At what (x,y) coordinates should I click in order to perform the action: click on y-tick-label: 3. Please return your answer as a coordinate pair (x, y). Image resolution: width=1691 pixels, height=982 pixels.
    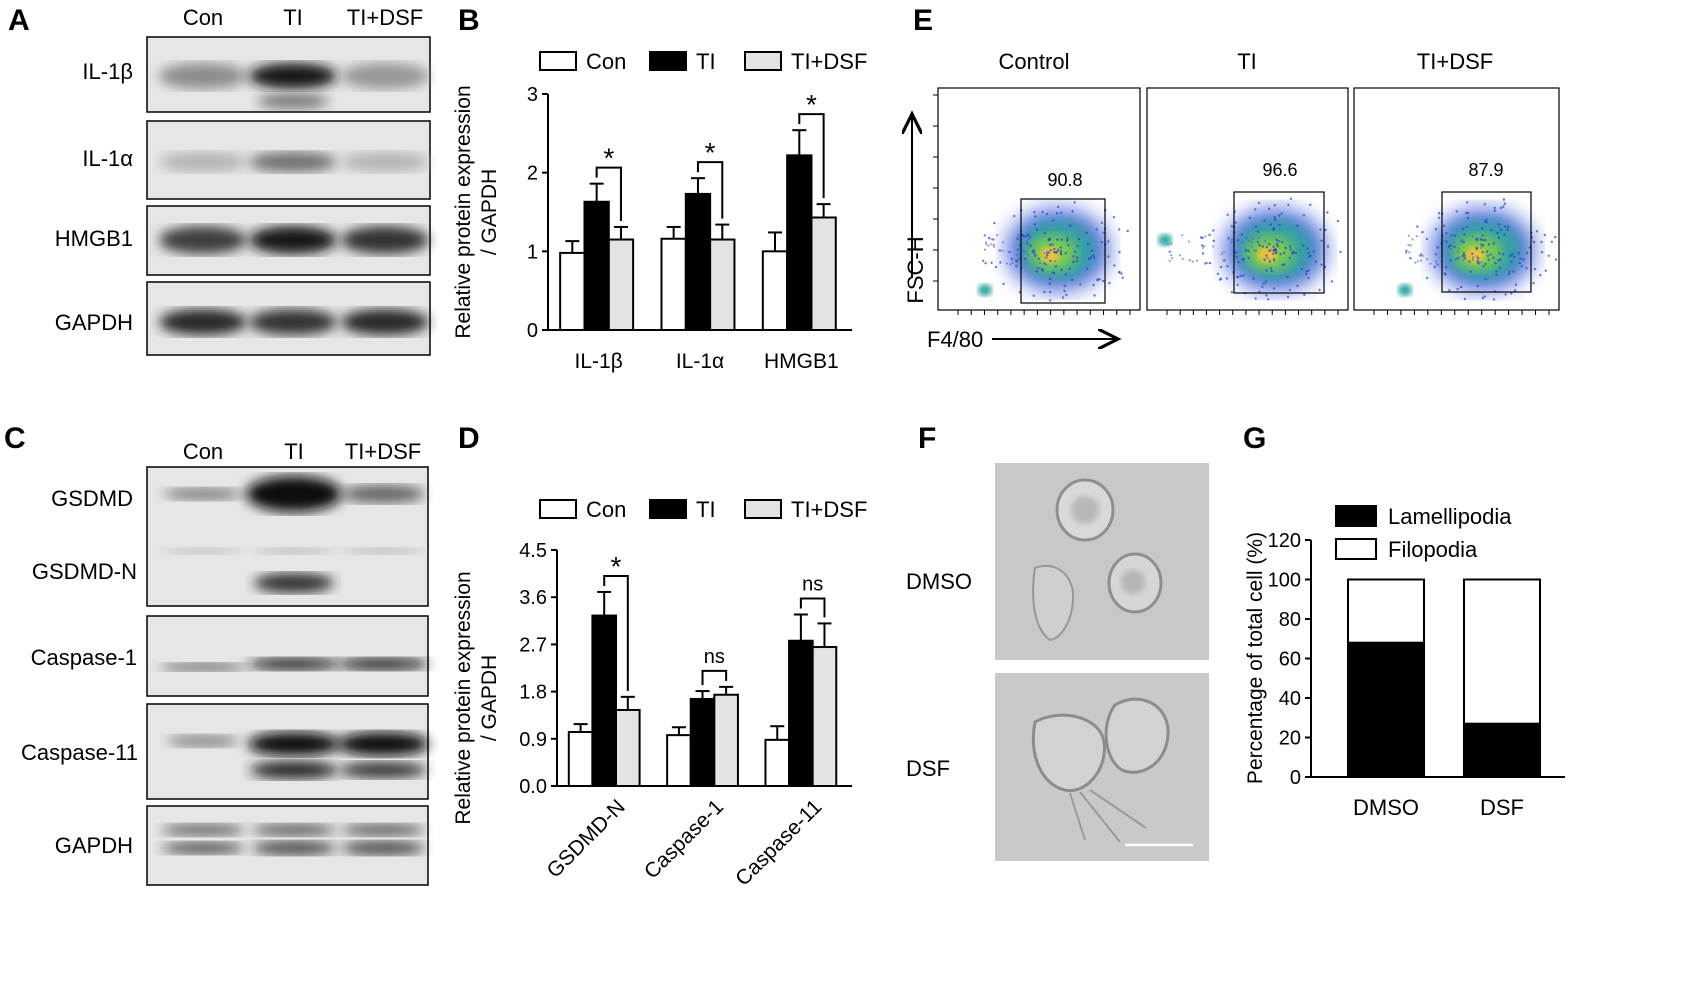
    Looking at the image, I should click on (532, 95).